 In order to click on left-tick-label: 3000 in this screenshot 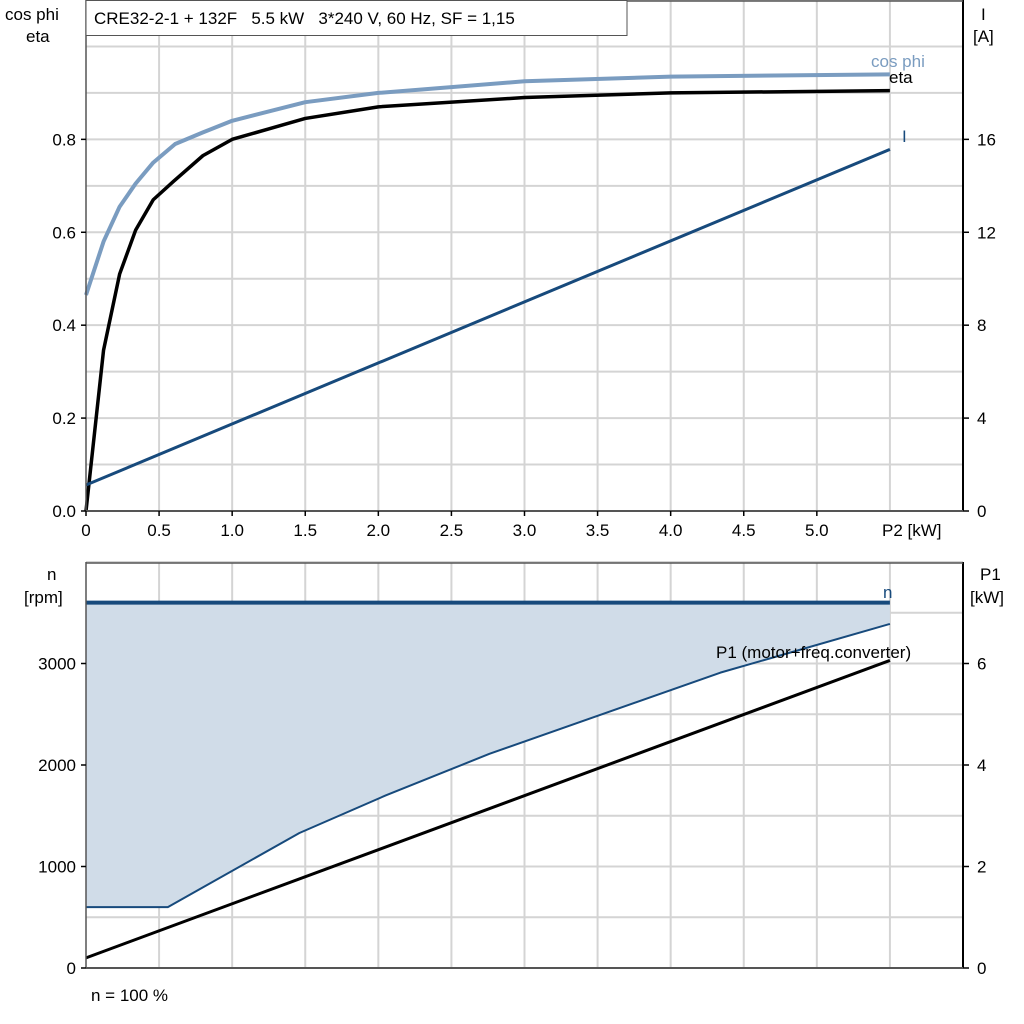, I will do `click(57, 664)`.